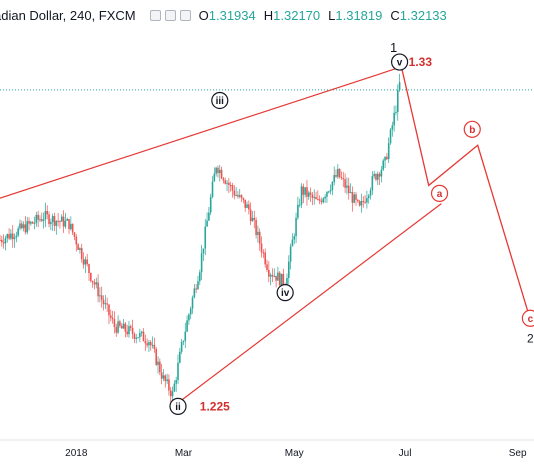 The height and width of the screenshot is (467, 534). I want to click on hide-series-icon, so click(155, 15).